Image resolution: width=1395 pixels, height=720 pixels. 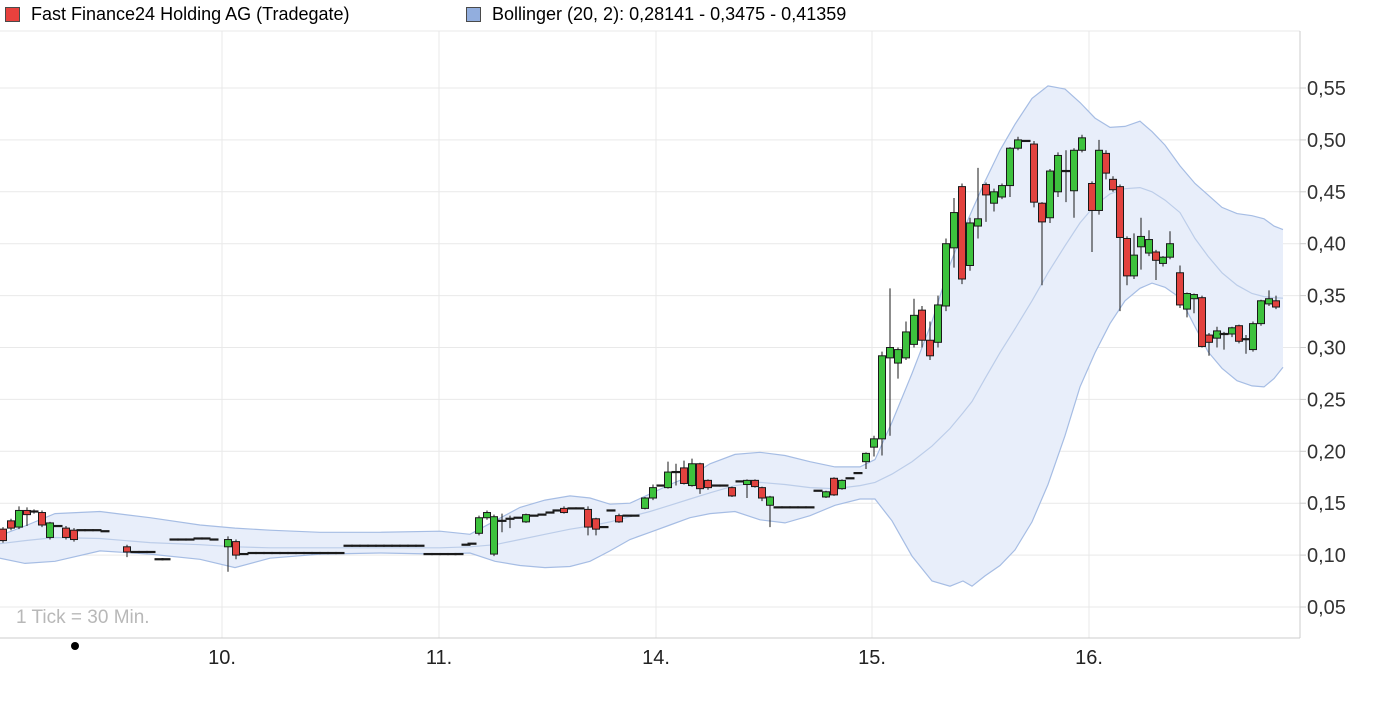 I want to click on y-axis-label: 0,55, so click(x=1326, y=89).